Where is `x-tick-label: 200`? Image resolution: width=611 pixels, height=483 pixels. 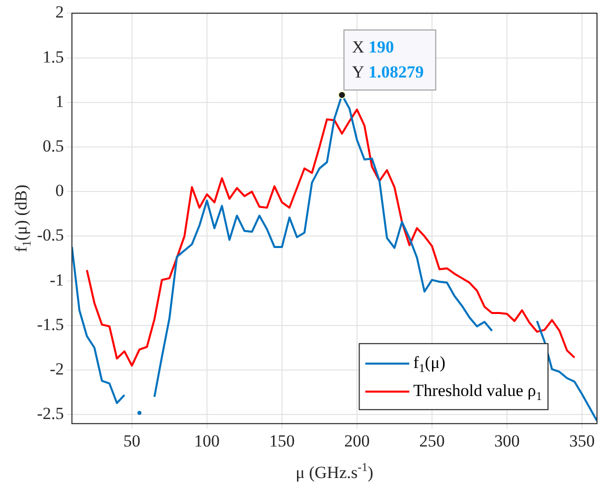
x-tick-label: 200 is located at coordinates (357, 440).